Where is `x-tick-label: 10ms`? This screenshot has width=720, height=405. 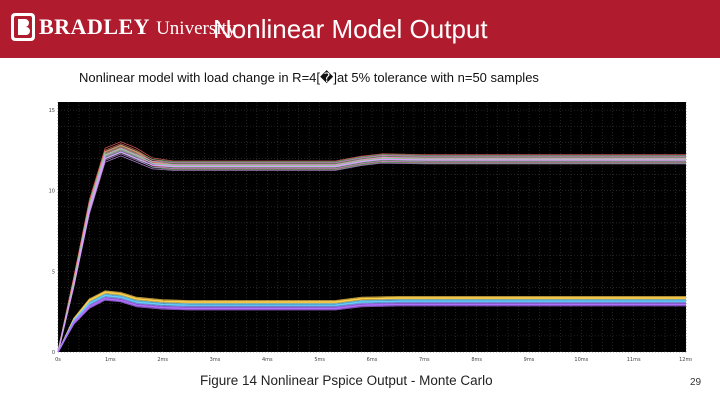
x-tick-label: 10ms is located at coordinates (581, 359).